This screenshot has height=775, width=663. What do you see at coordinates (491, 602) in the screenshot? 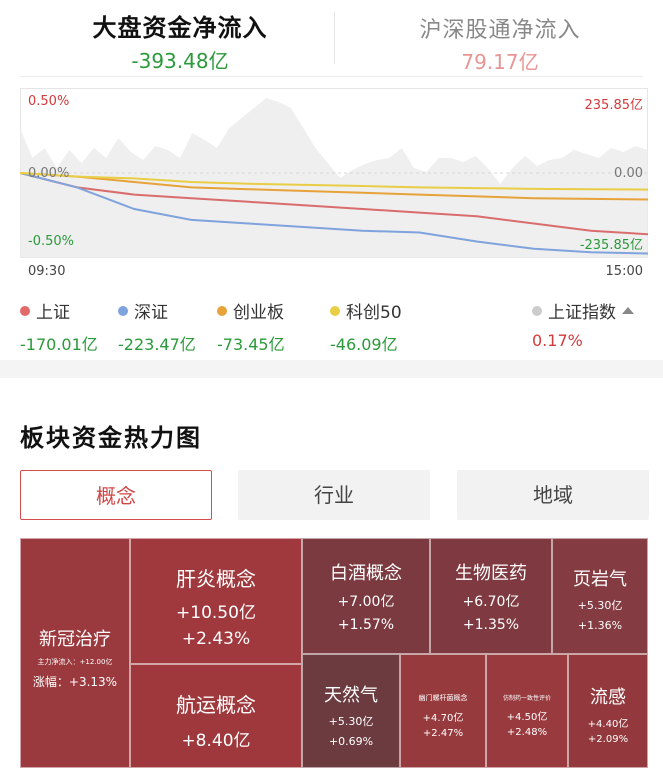
I see `tile-flow: +6.70亿` at bounding box center [491, 602].